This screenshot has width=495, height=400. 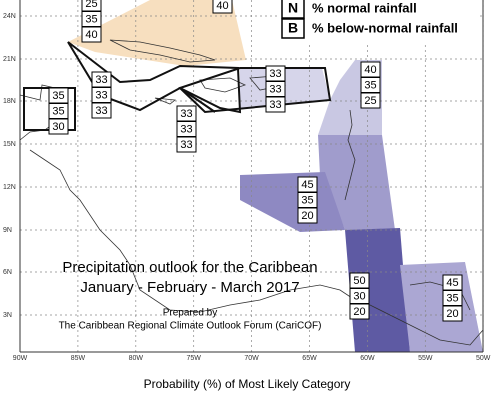 I want to click on legend-key: B, so click(x=293, y=28).